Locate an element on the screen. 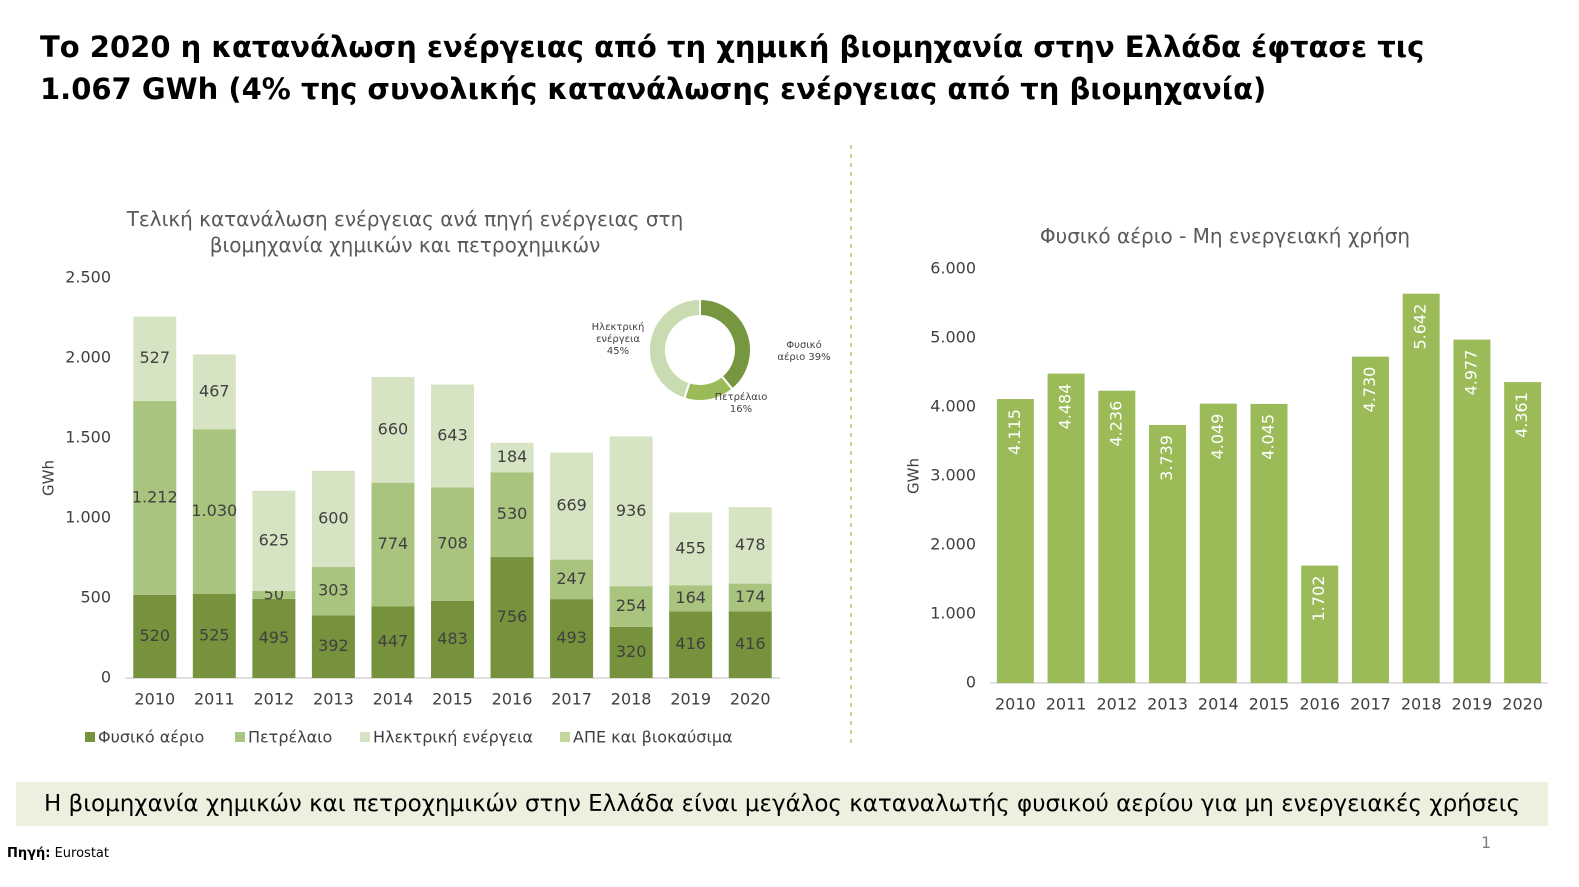 The width and height of the screenshot is (1579, 887). legend-label: Φυσικό αέριο is located at coordinates (151, 737).